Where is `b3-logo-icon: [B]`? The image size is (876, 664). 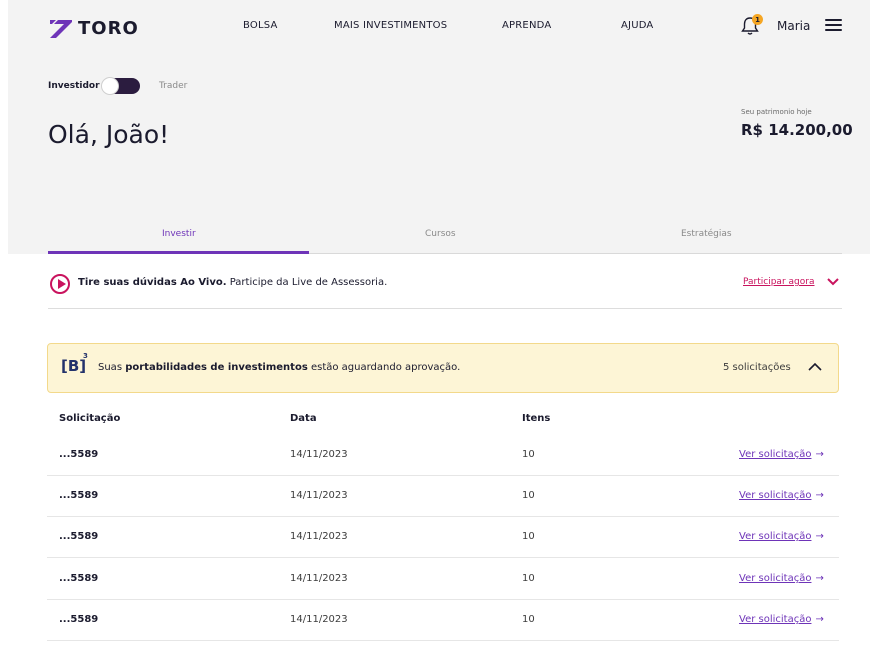
b3-logo-icon: [B] is located at coordinates (74, 366).